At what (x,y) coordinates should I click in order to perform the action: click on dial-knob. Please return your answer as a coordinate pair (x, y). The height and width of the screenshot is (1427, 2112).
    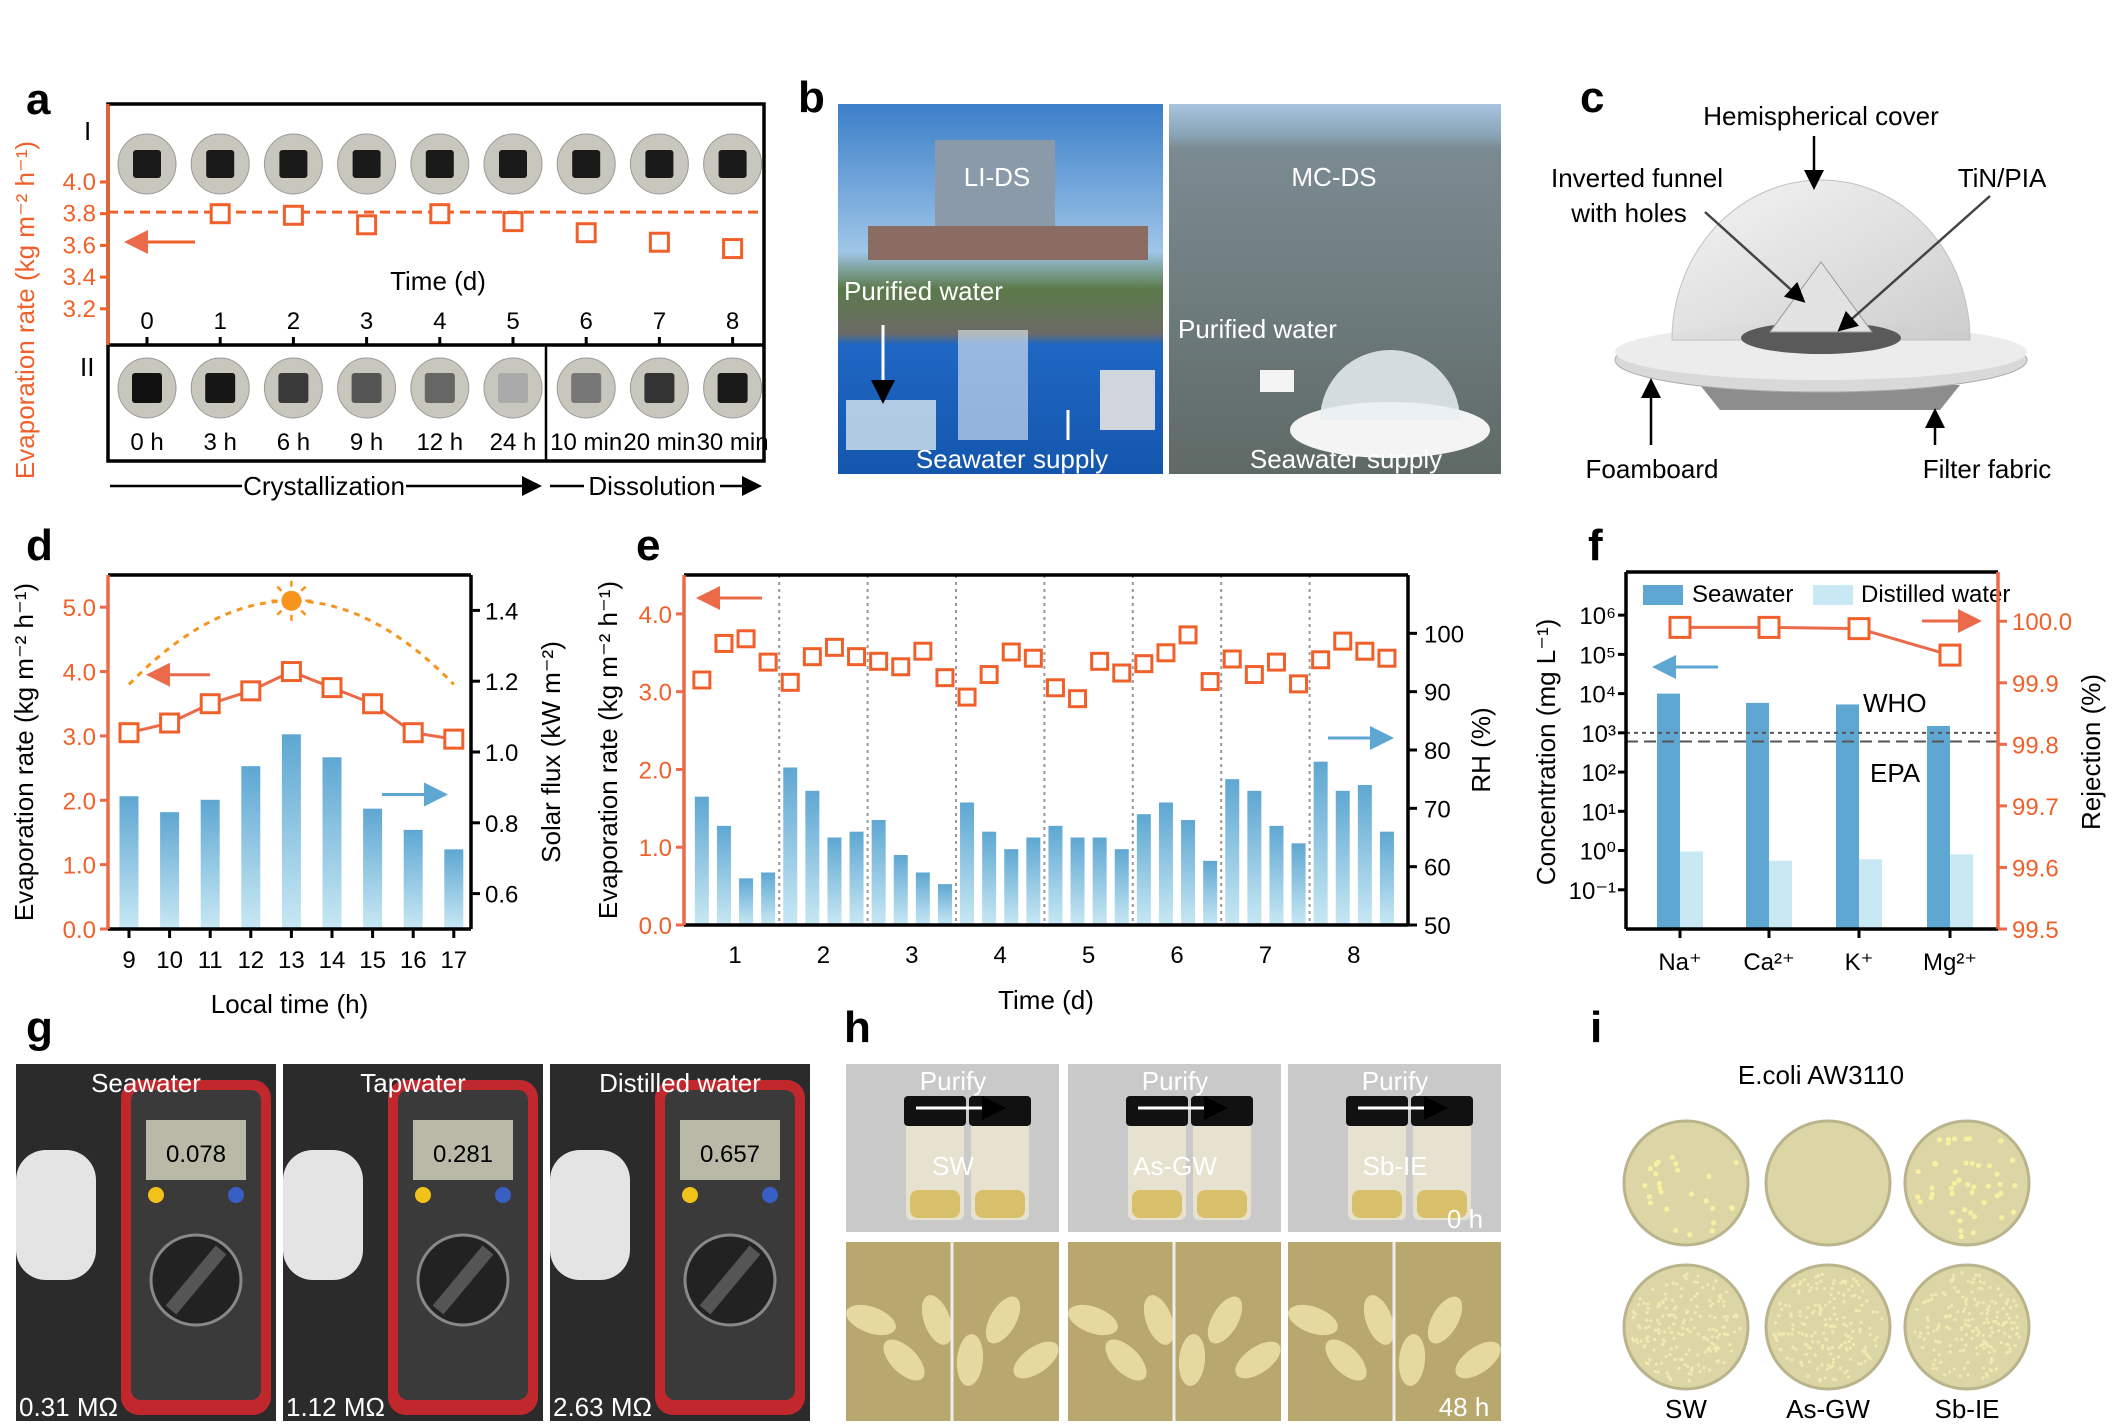
    Looking at the image, I should click on (463, 1280).